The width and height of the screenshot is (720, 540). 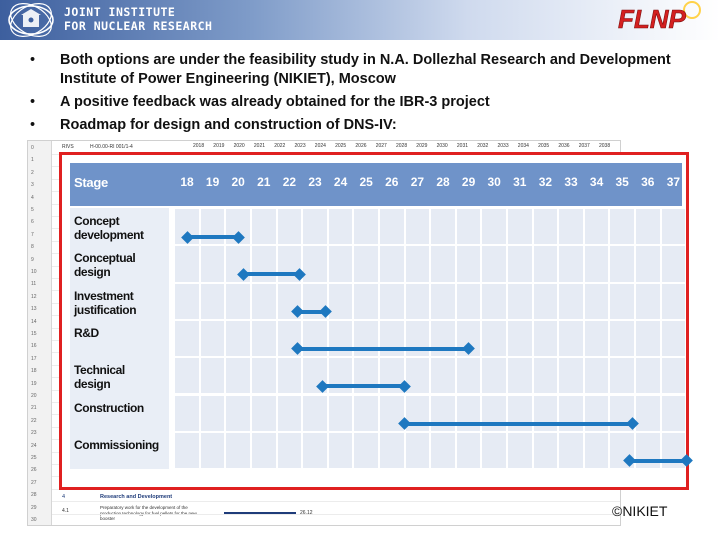 I want to click on row-number: 26, so click(x=34, y=470).